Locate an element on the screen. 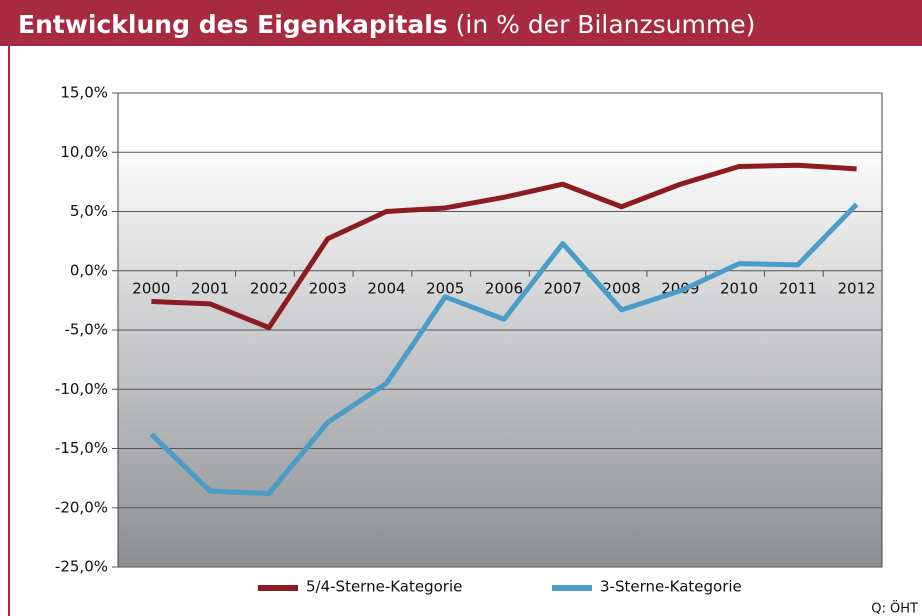  y-tick-label: 5,0% is located at coordinates (89, 211).